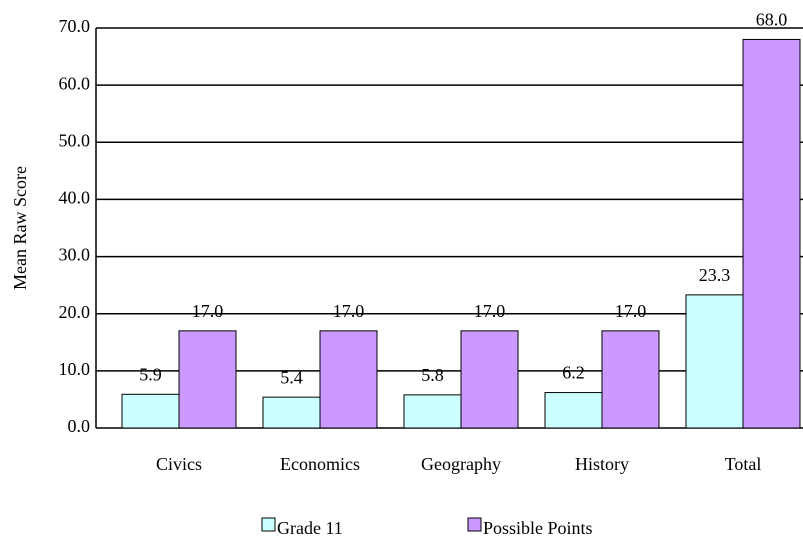 The width and height of the screenshot is (803, 544). I want to click on y-tick-label: 30.0, so click(75, 255).